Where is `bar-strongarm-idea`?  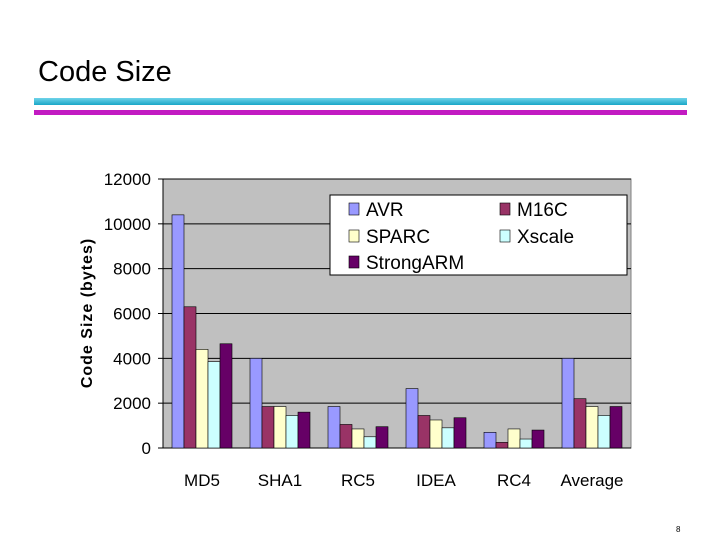 bar-strongarm-idea is located at coordinates (460, 433).